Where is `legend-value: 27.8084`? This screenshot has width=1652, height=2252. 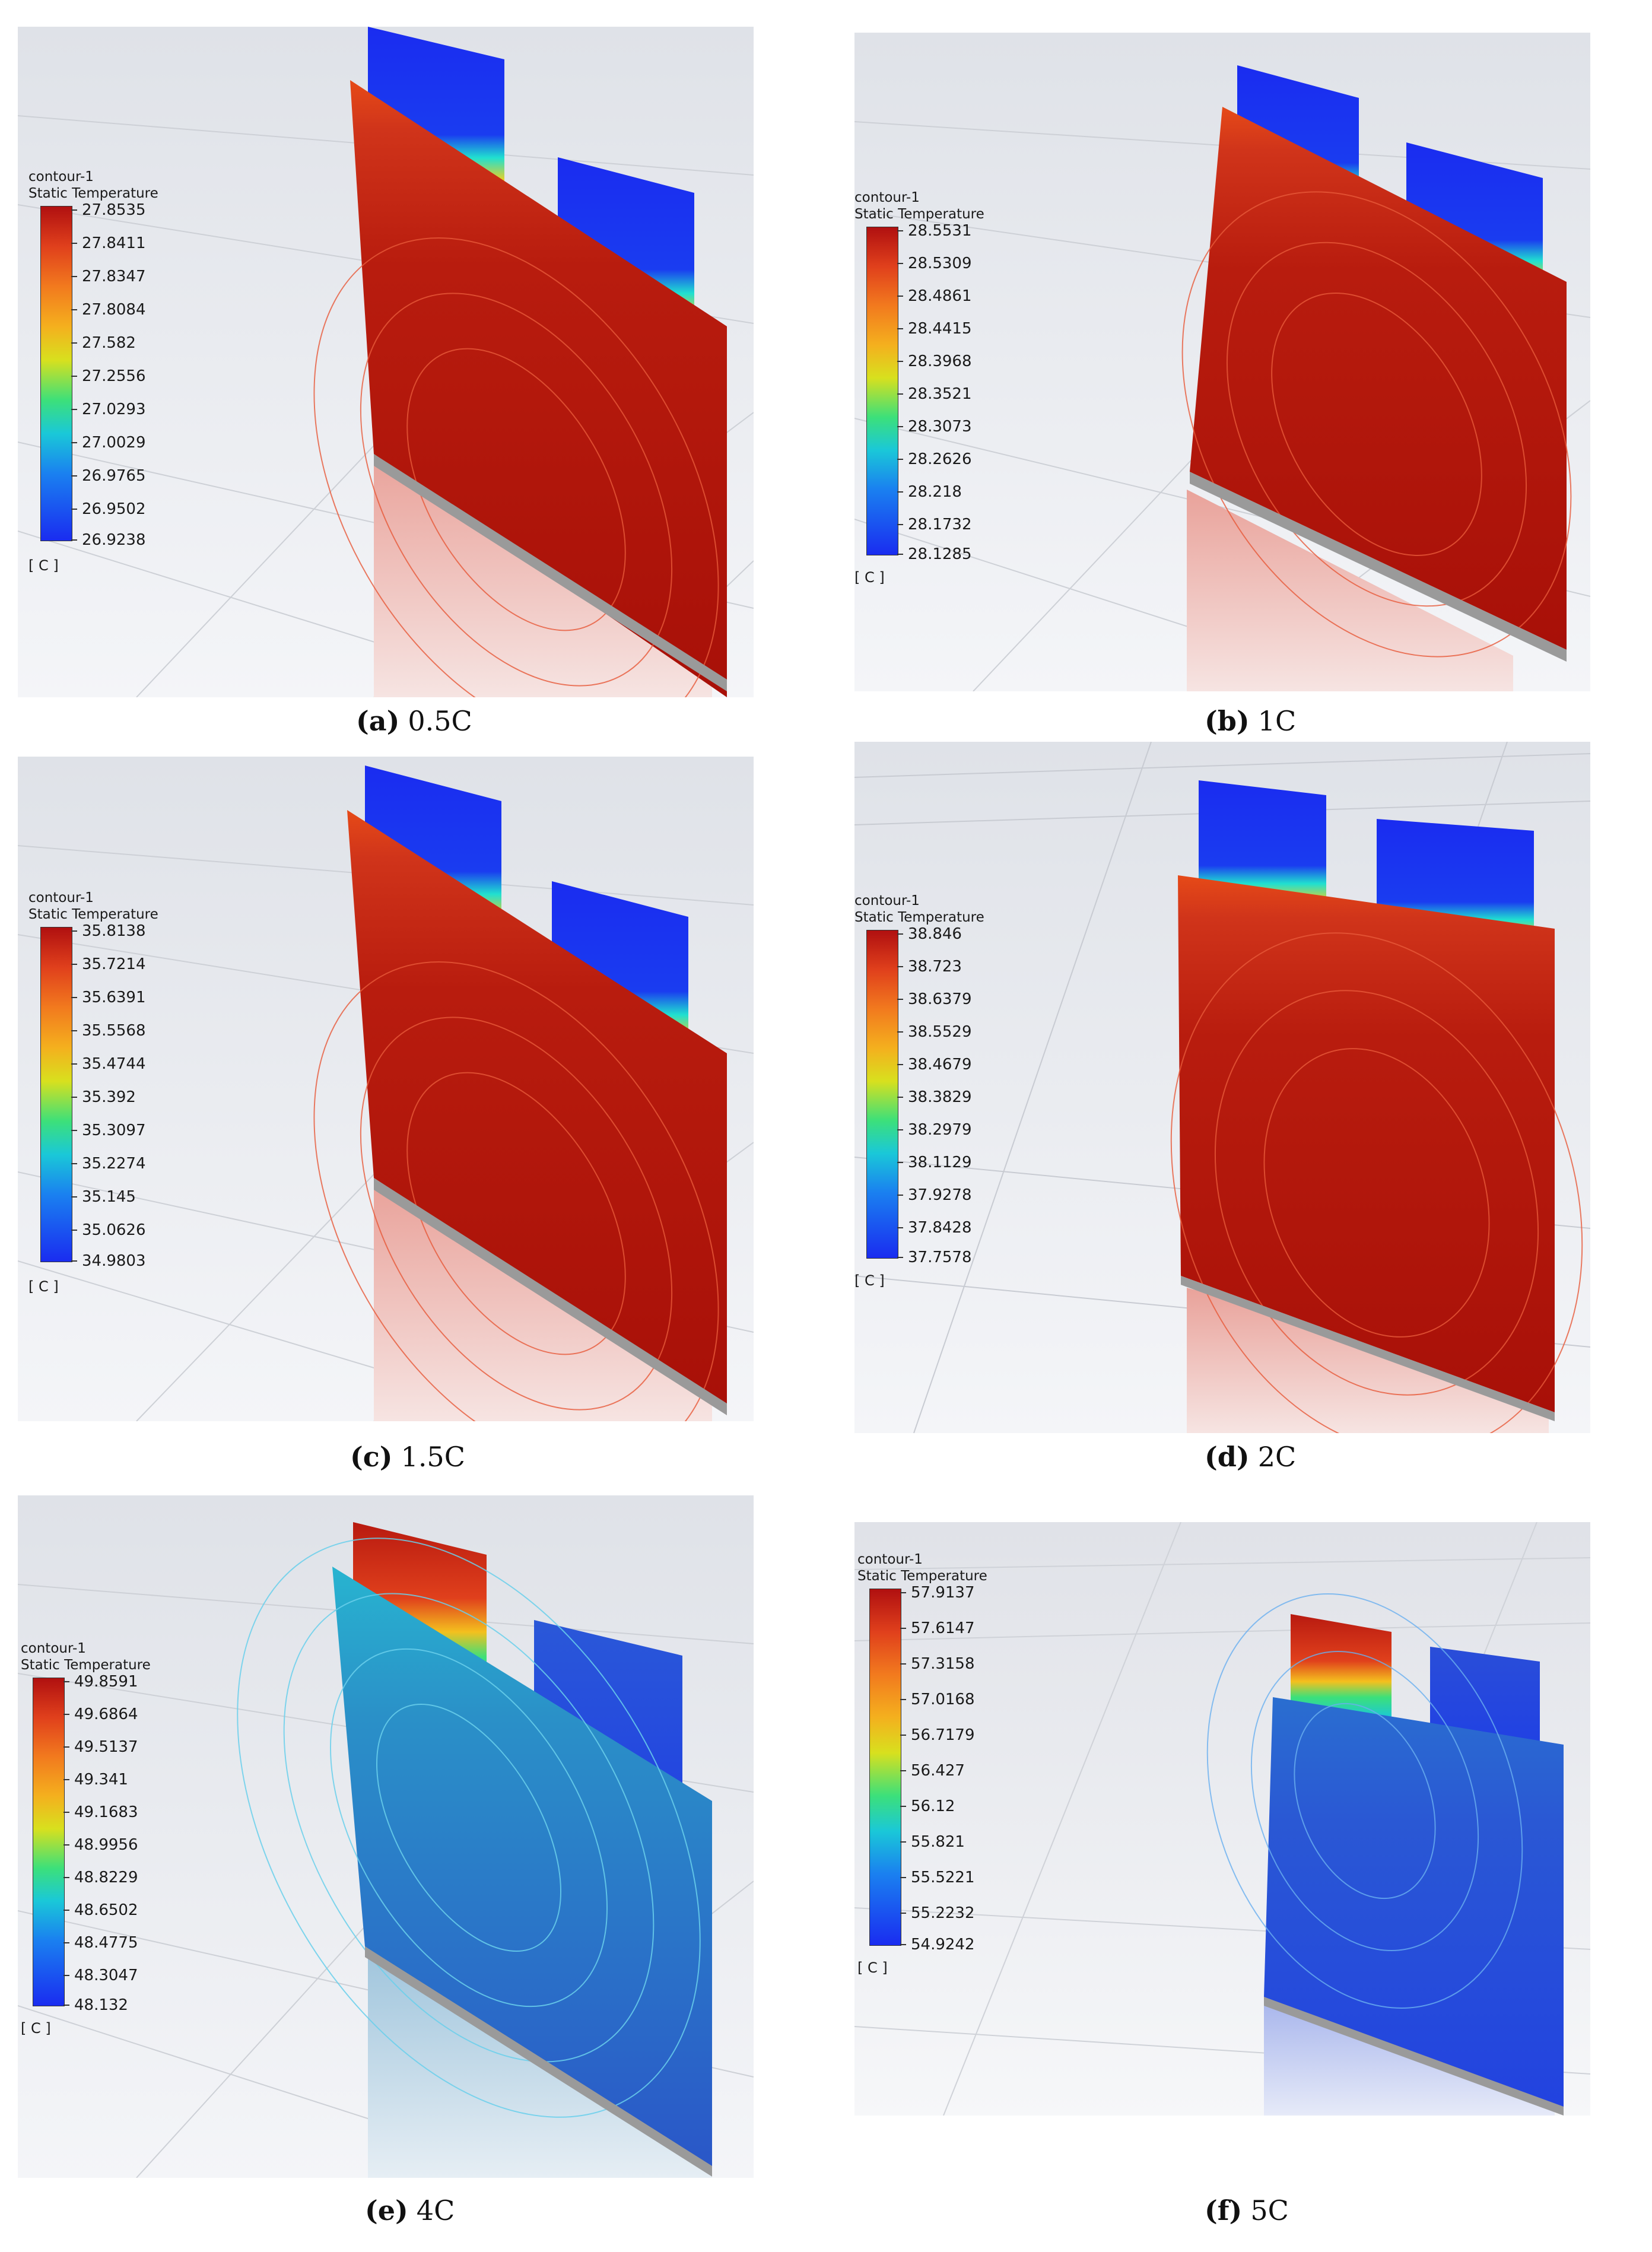
legend-value: 27.8084 is located at coordinates (114, 310).